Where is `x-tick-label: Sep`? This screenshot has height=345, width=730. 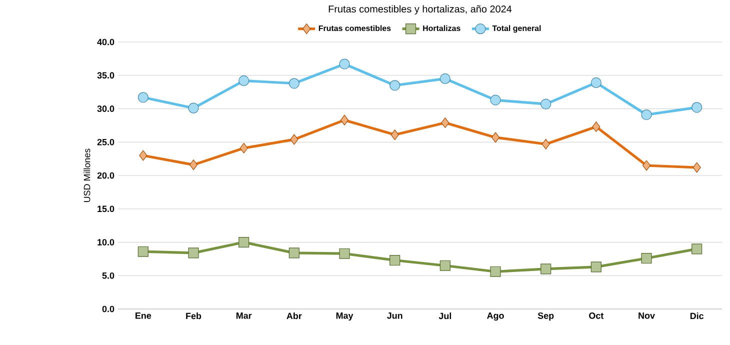
x-tick-label: Sep is located at coordinates (546, 316).